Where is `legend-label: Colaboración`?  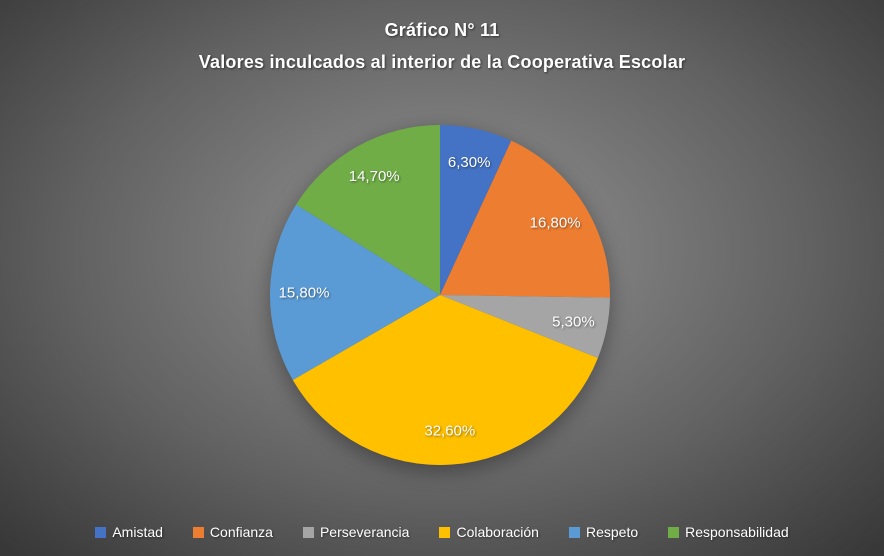 legend-label: Colaboración is located at coordinates (497, 532).